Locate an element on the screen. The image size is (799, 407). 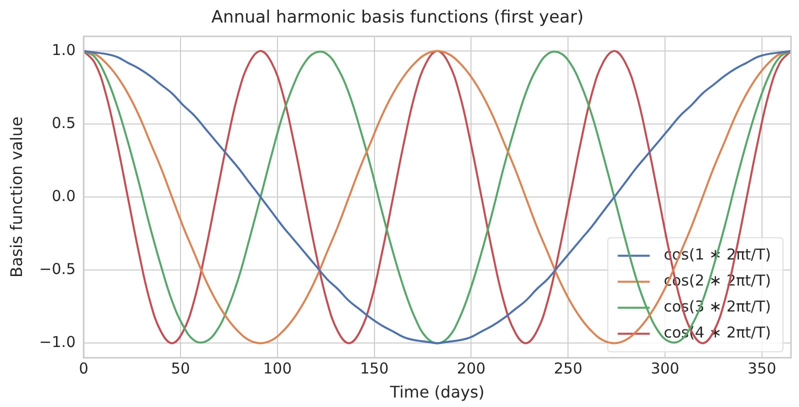
x-tick-label: 250 is located at coordinates (568, 369).